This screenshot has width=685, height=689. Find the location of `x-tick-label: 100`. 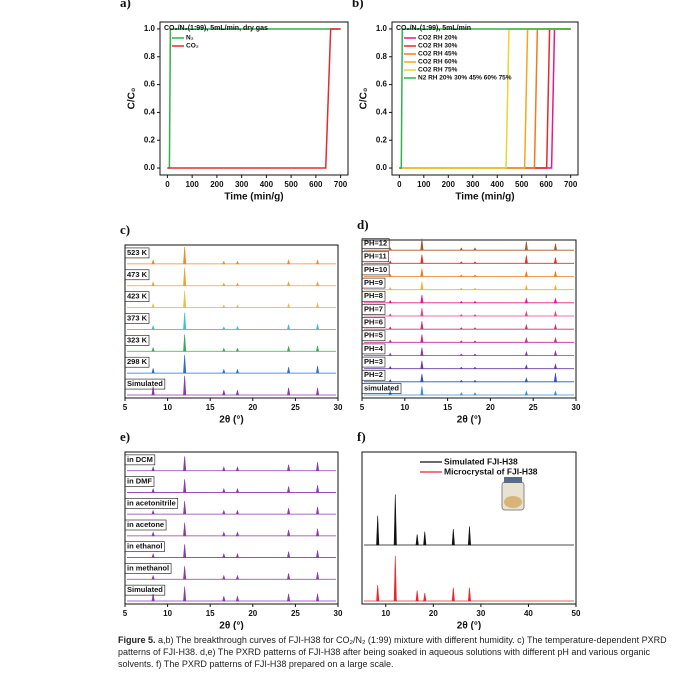

x-tick-label: 100 is located at coordinates (424, 184).